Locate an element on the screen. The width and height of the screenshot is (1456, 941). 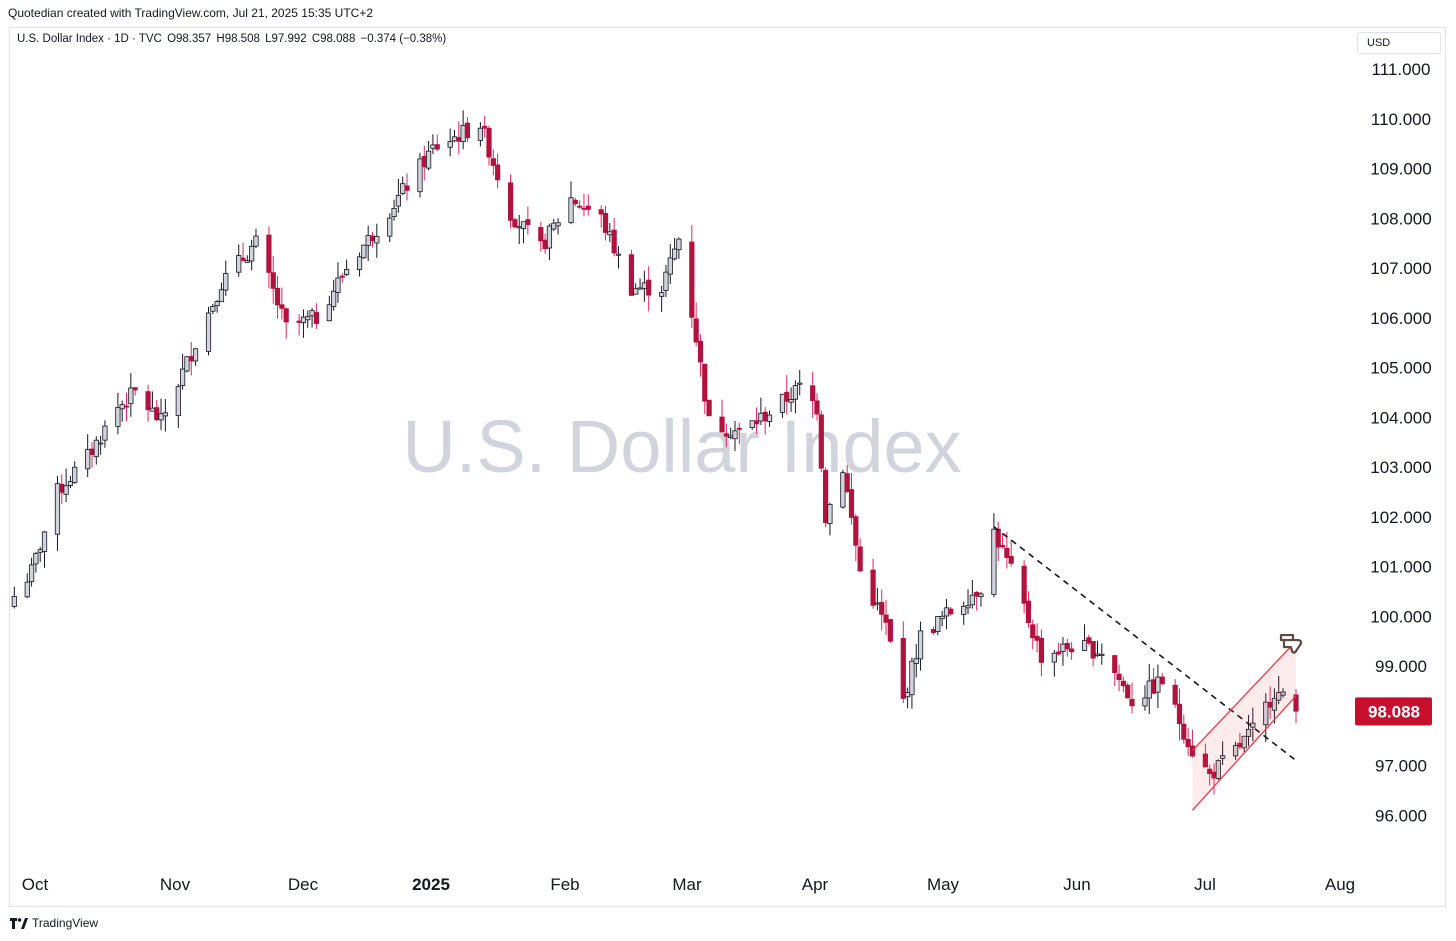
time-axis: Oct Nov Dec 2025 Feb Mar Apr May Jun Jul Aug is located at coordinates (688, 884).